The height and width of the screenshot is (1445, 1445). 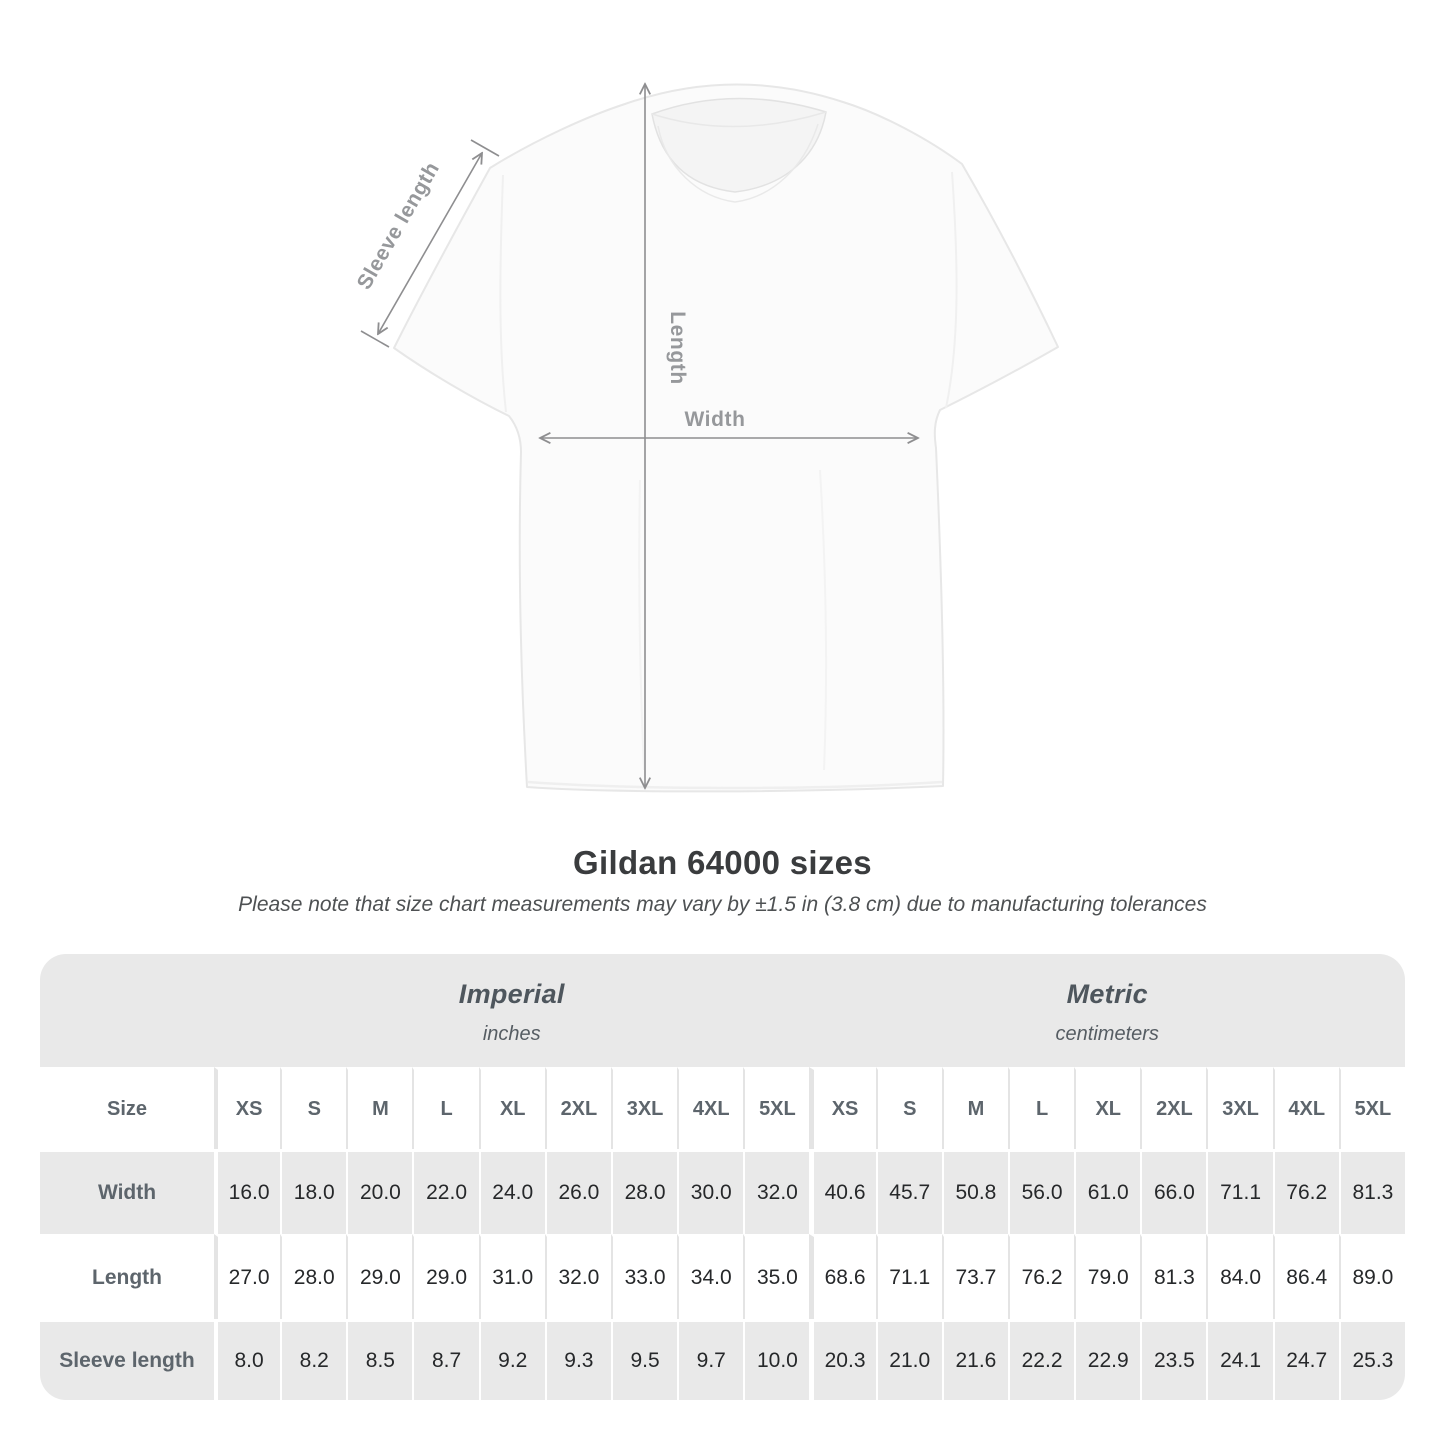 What do you see at coordinates (445, 1359) in the screenshot?
I see `value-cell: 8.7` at bounding box center [445, 1359].